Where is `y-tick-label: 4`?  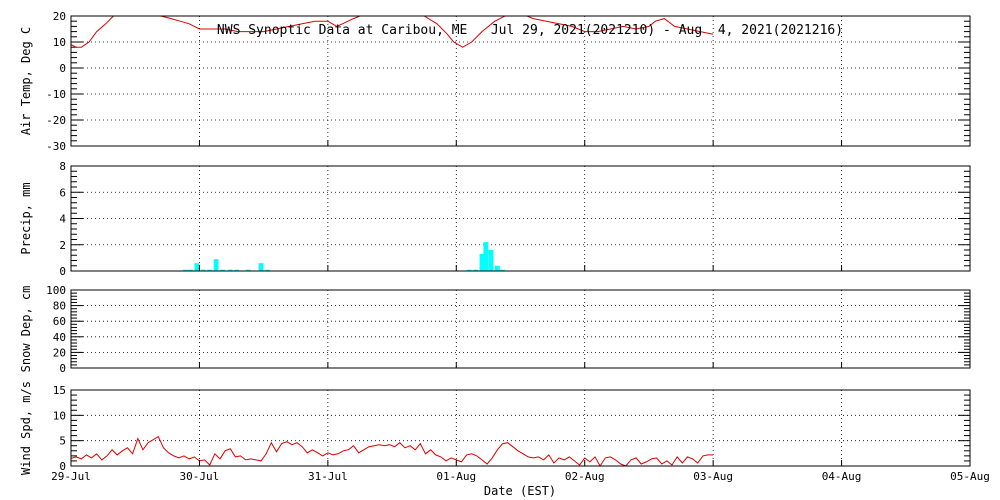
y-tick-label: 4 is located at coordinates (62, 219).